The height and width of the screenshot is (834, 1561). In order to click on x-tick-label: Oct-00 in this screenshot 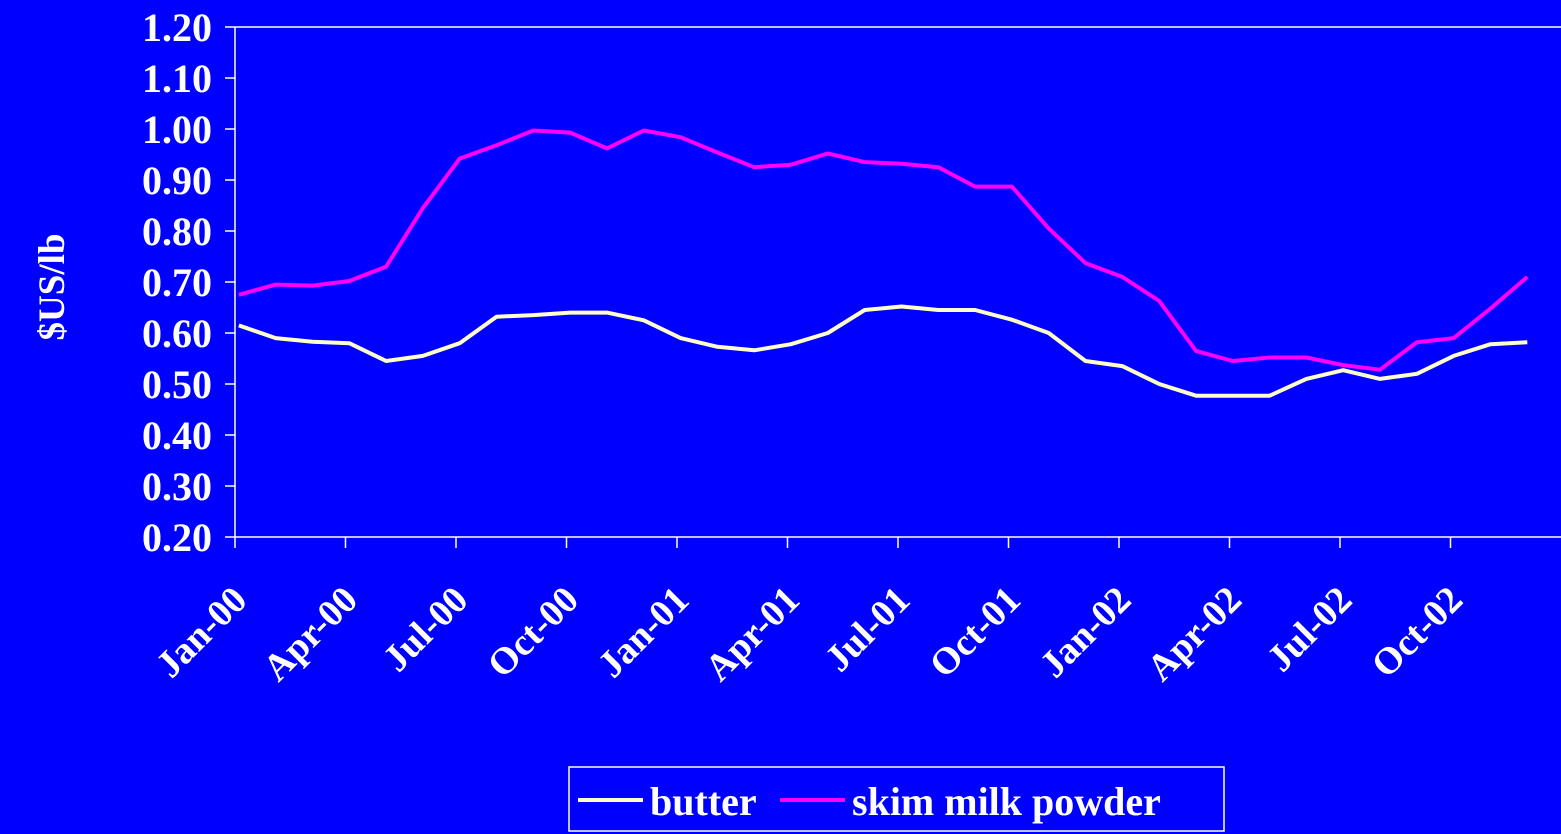, I will do `click(533, 632)`.